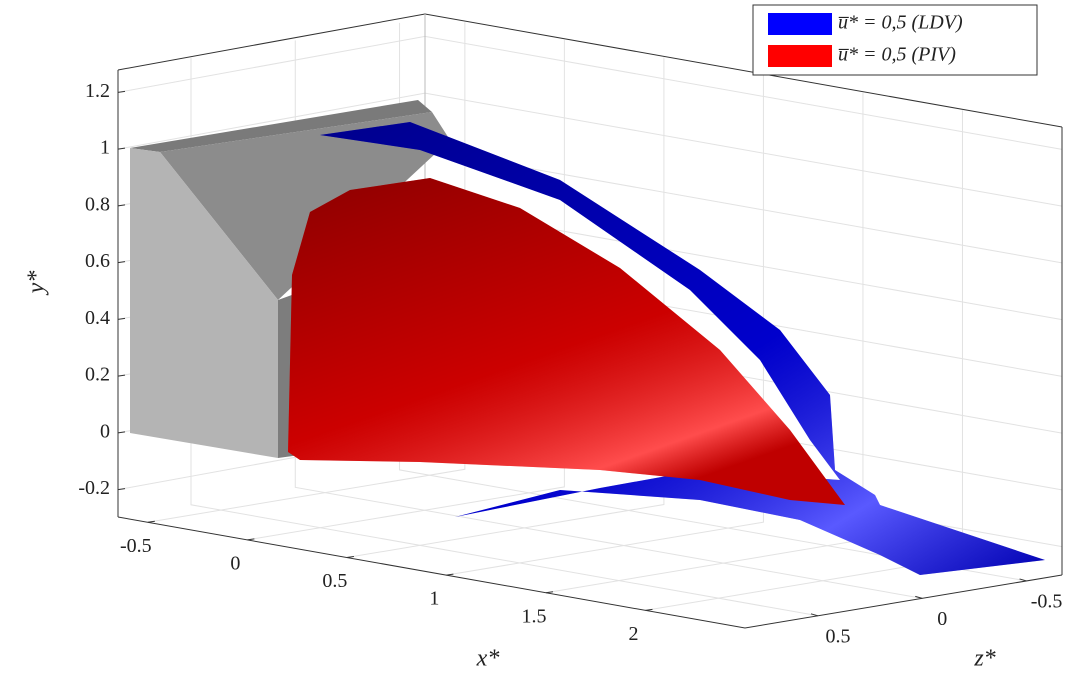  I want to click on block-top, so click(281, 126).